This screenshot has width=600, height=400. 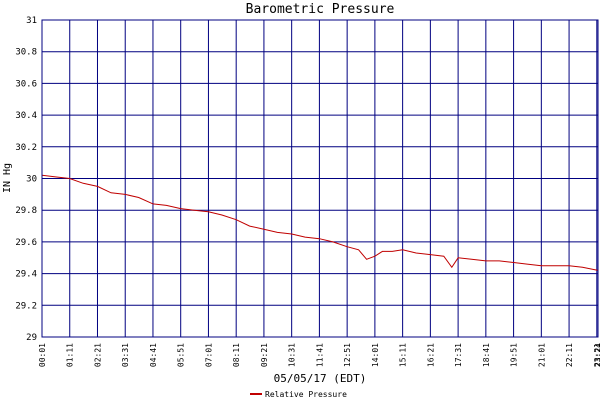 What do you see at coordinates (208, 355) in the screenshot?
I see `x-tick-label: 07:01` at bounding box center [208, 355].